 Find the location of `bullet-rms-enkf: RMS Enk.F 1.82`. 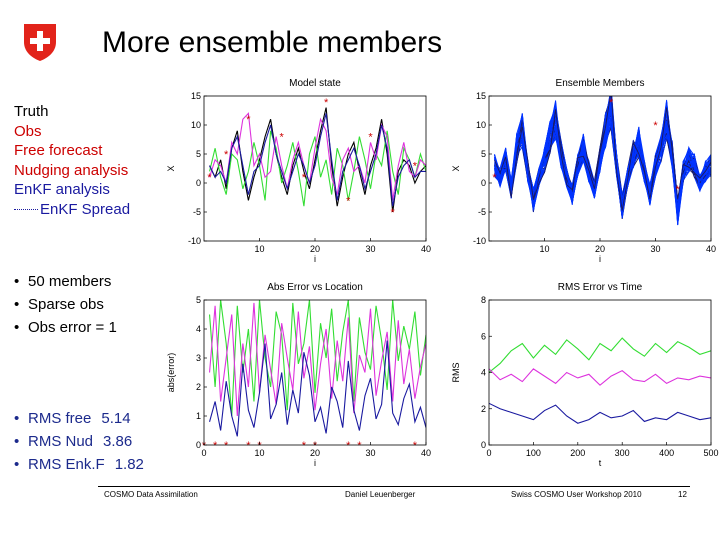

bullet-rms-enkf: RMS Enk.F 1.82 is located at coordinates (79, 464).